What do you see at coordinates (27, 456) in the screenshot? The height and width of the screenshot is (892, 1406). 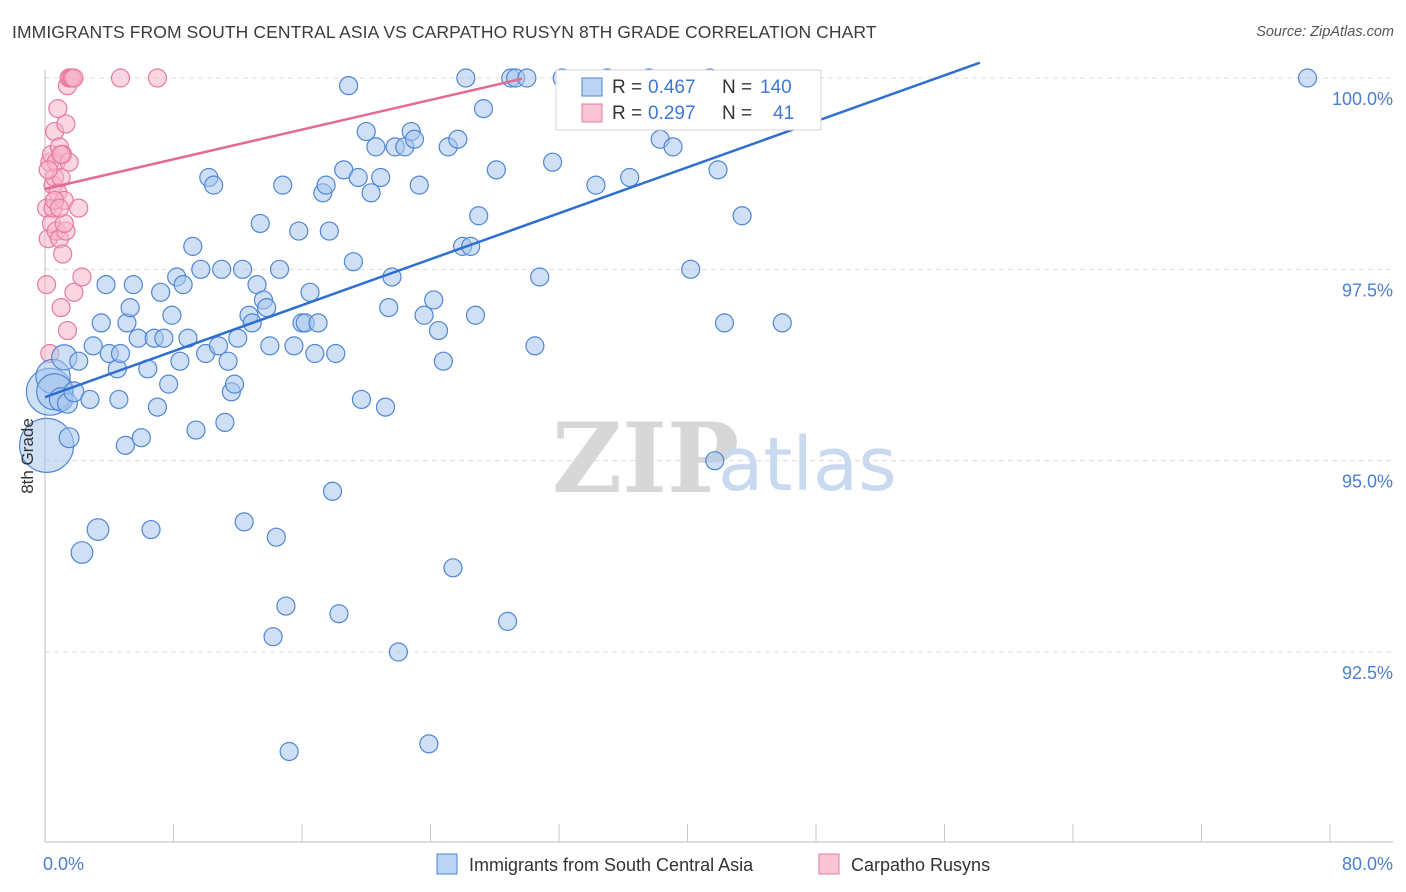 I see `y-axis-label: 8th Grade` at bounding box center [27, 456].